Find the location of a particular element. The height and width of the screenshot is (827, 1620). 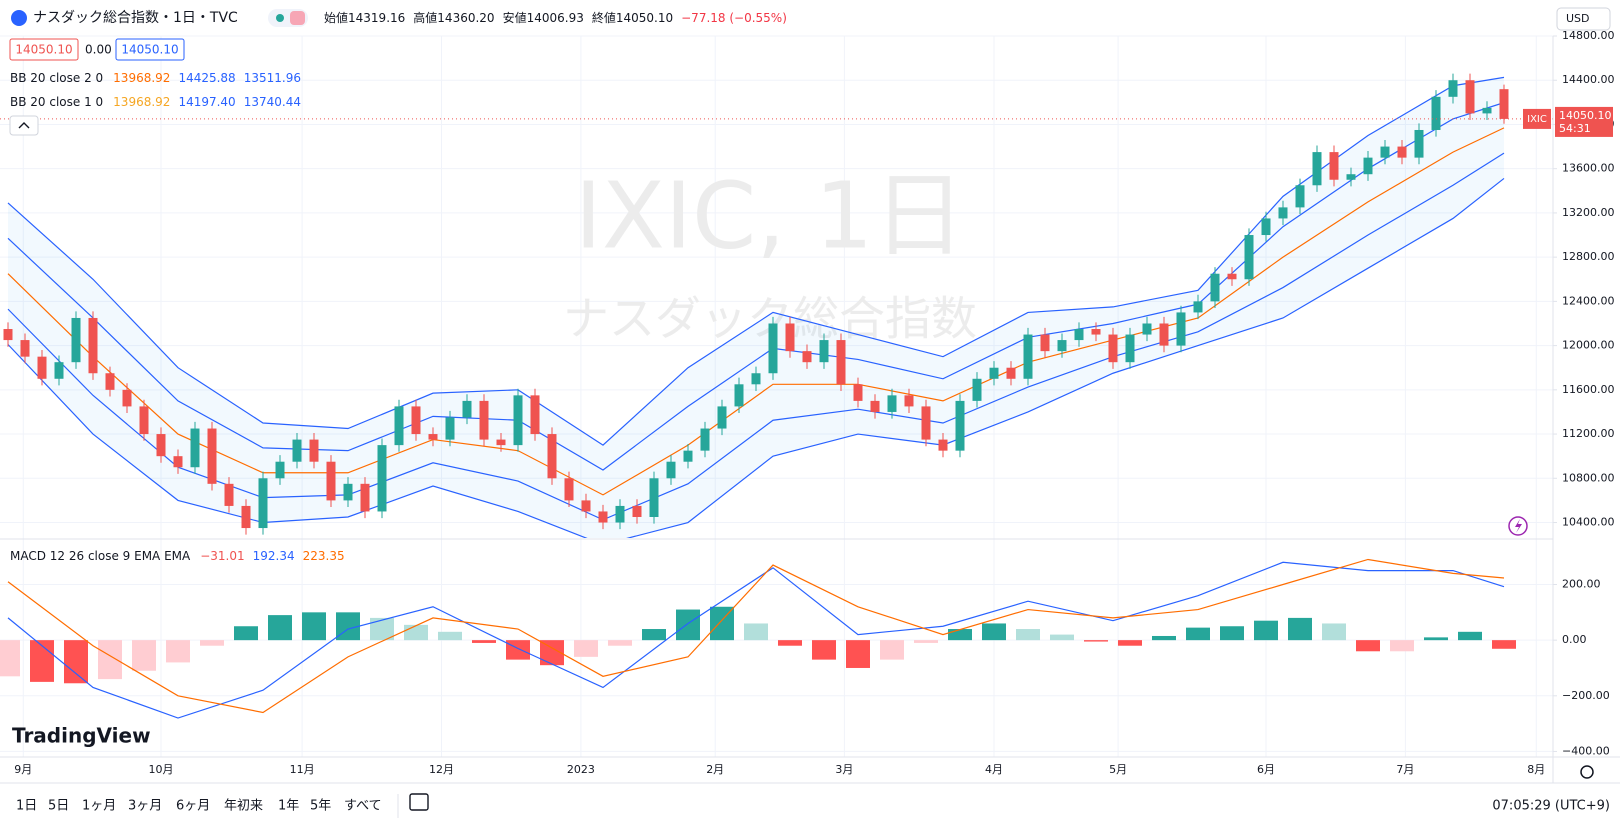

settings-icon is located at coordinates (1587, 772).